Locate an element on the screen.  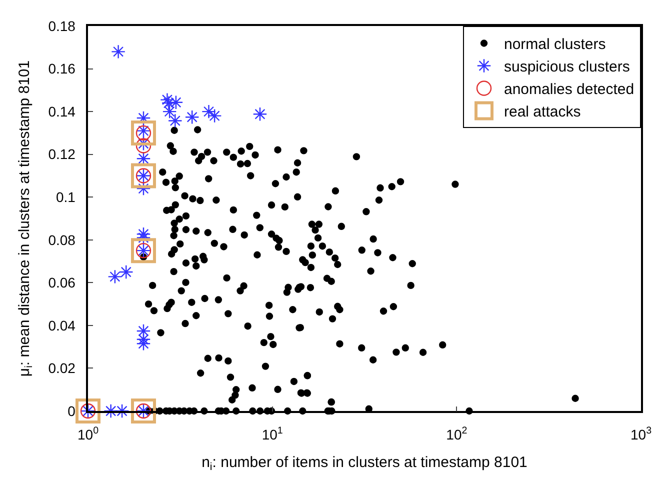
y-tick-label: 0.16 is located at coordinates (62, 68).